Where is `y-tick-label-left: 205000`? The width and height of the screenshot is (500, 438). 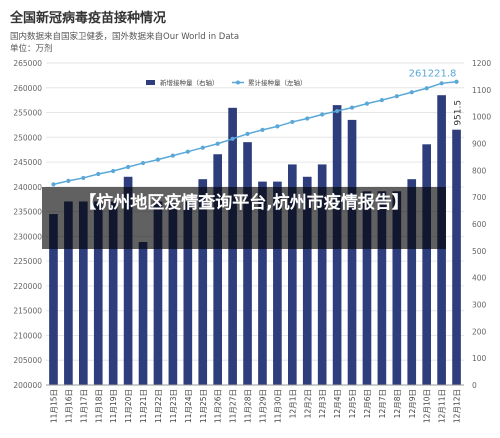
y-tick-label-left: 205000 is located at coordinates (27, 360).